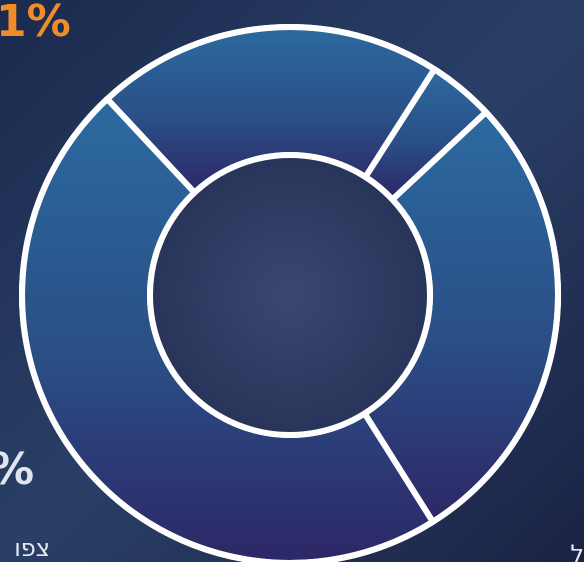  What do you see at coordinates (17, 469) in the screenshot?
I see `annotation: %` at bounding box center [17, 469].